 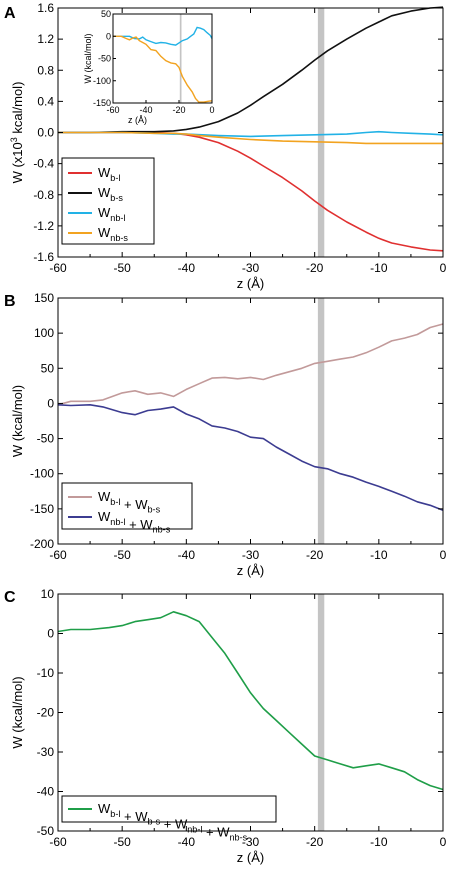 What do you see at coordinates (10, 13) in the screenshot?
I see `panel-label: A` at bounding box center [10, 13].